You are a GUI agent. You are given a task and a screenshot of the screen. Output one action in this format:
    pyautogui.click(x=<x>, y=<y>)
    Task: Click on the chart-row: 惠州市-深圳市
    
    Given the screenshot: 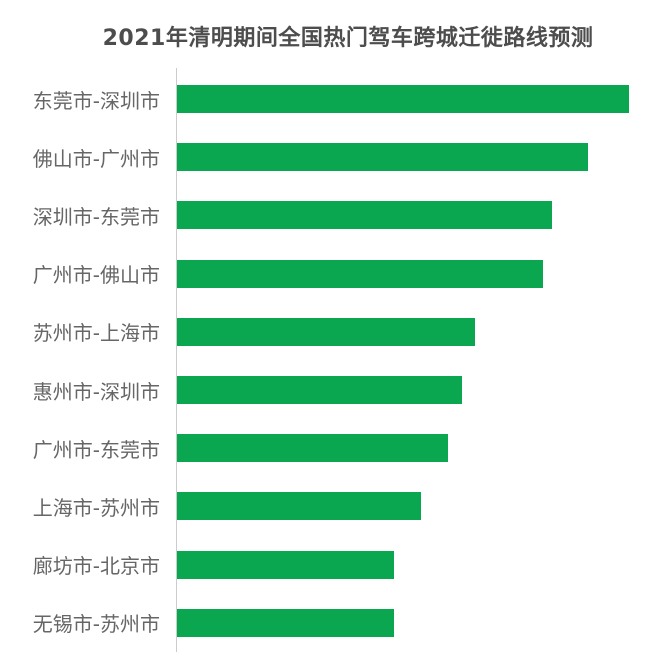 What is the action you would take?
    pyautogui.click(x=323, y=390)
    